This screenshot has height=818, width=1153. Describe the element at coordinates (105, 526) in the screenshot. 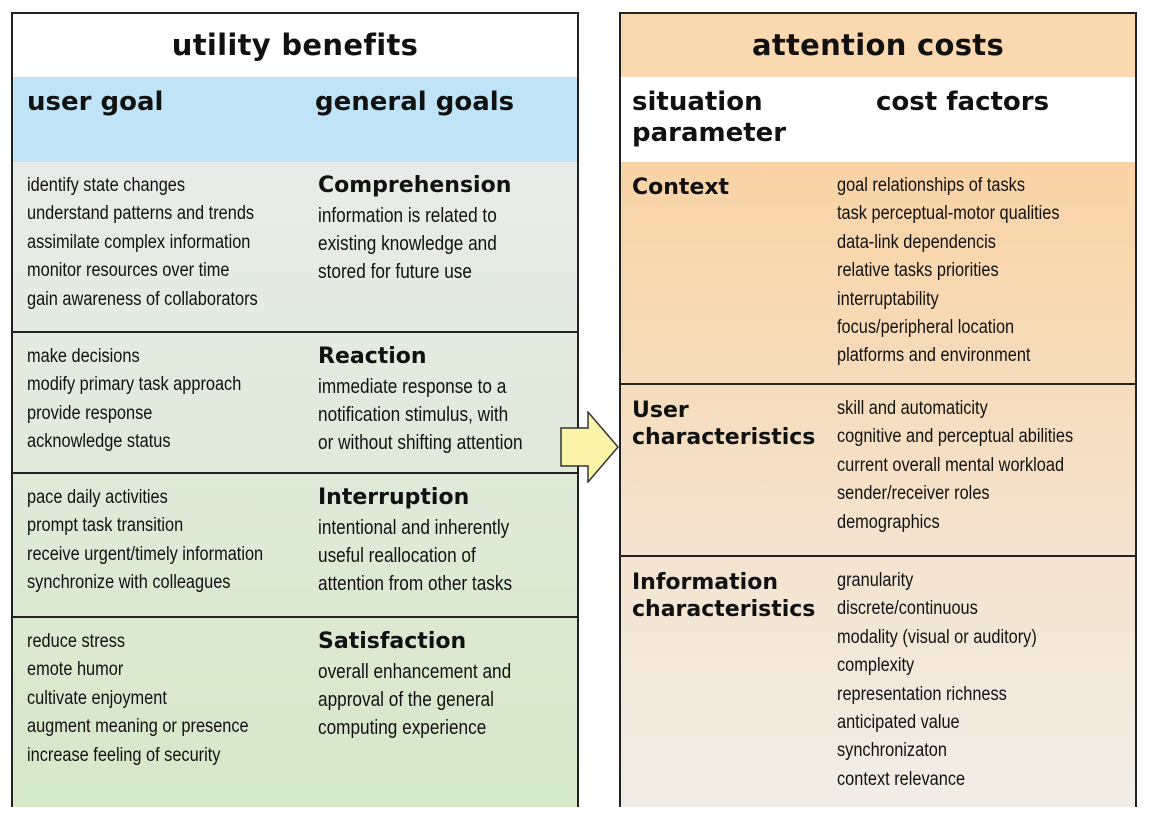

I see `user-goal-item: prompt task transition` at that location.